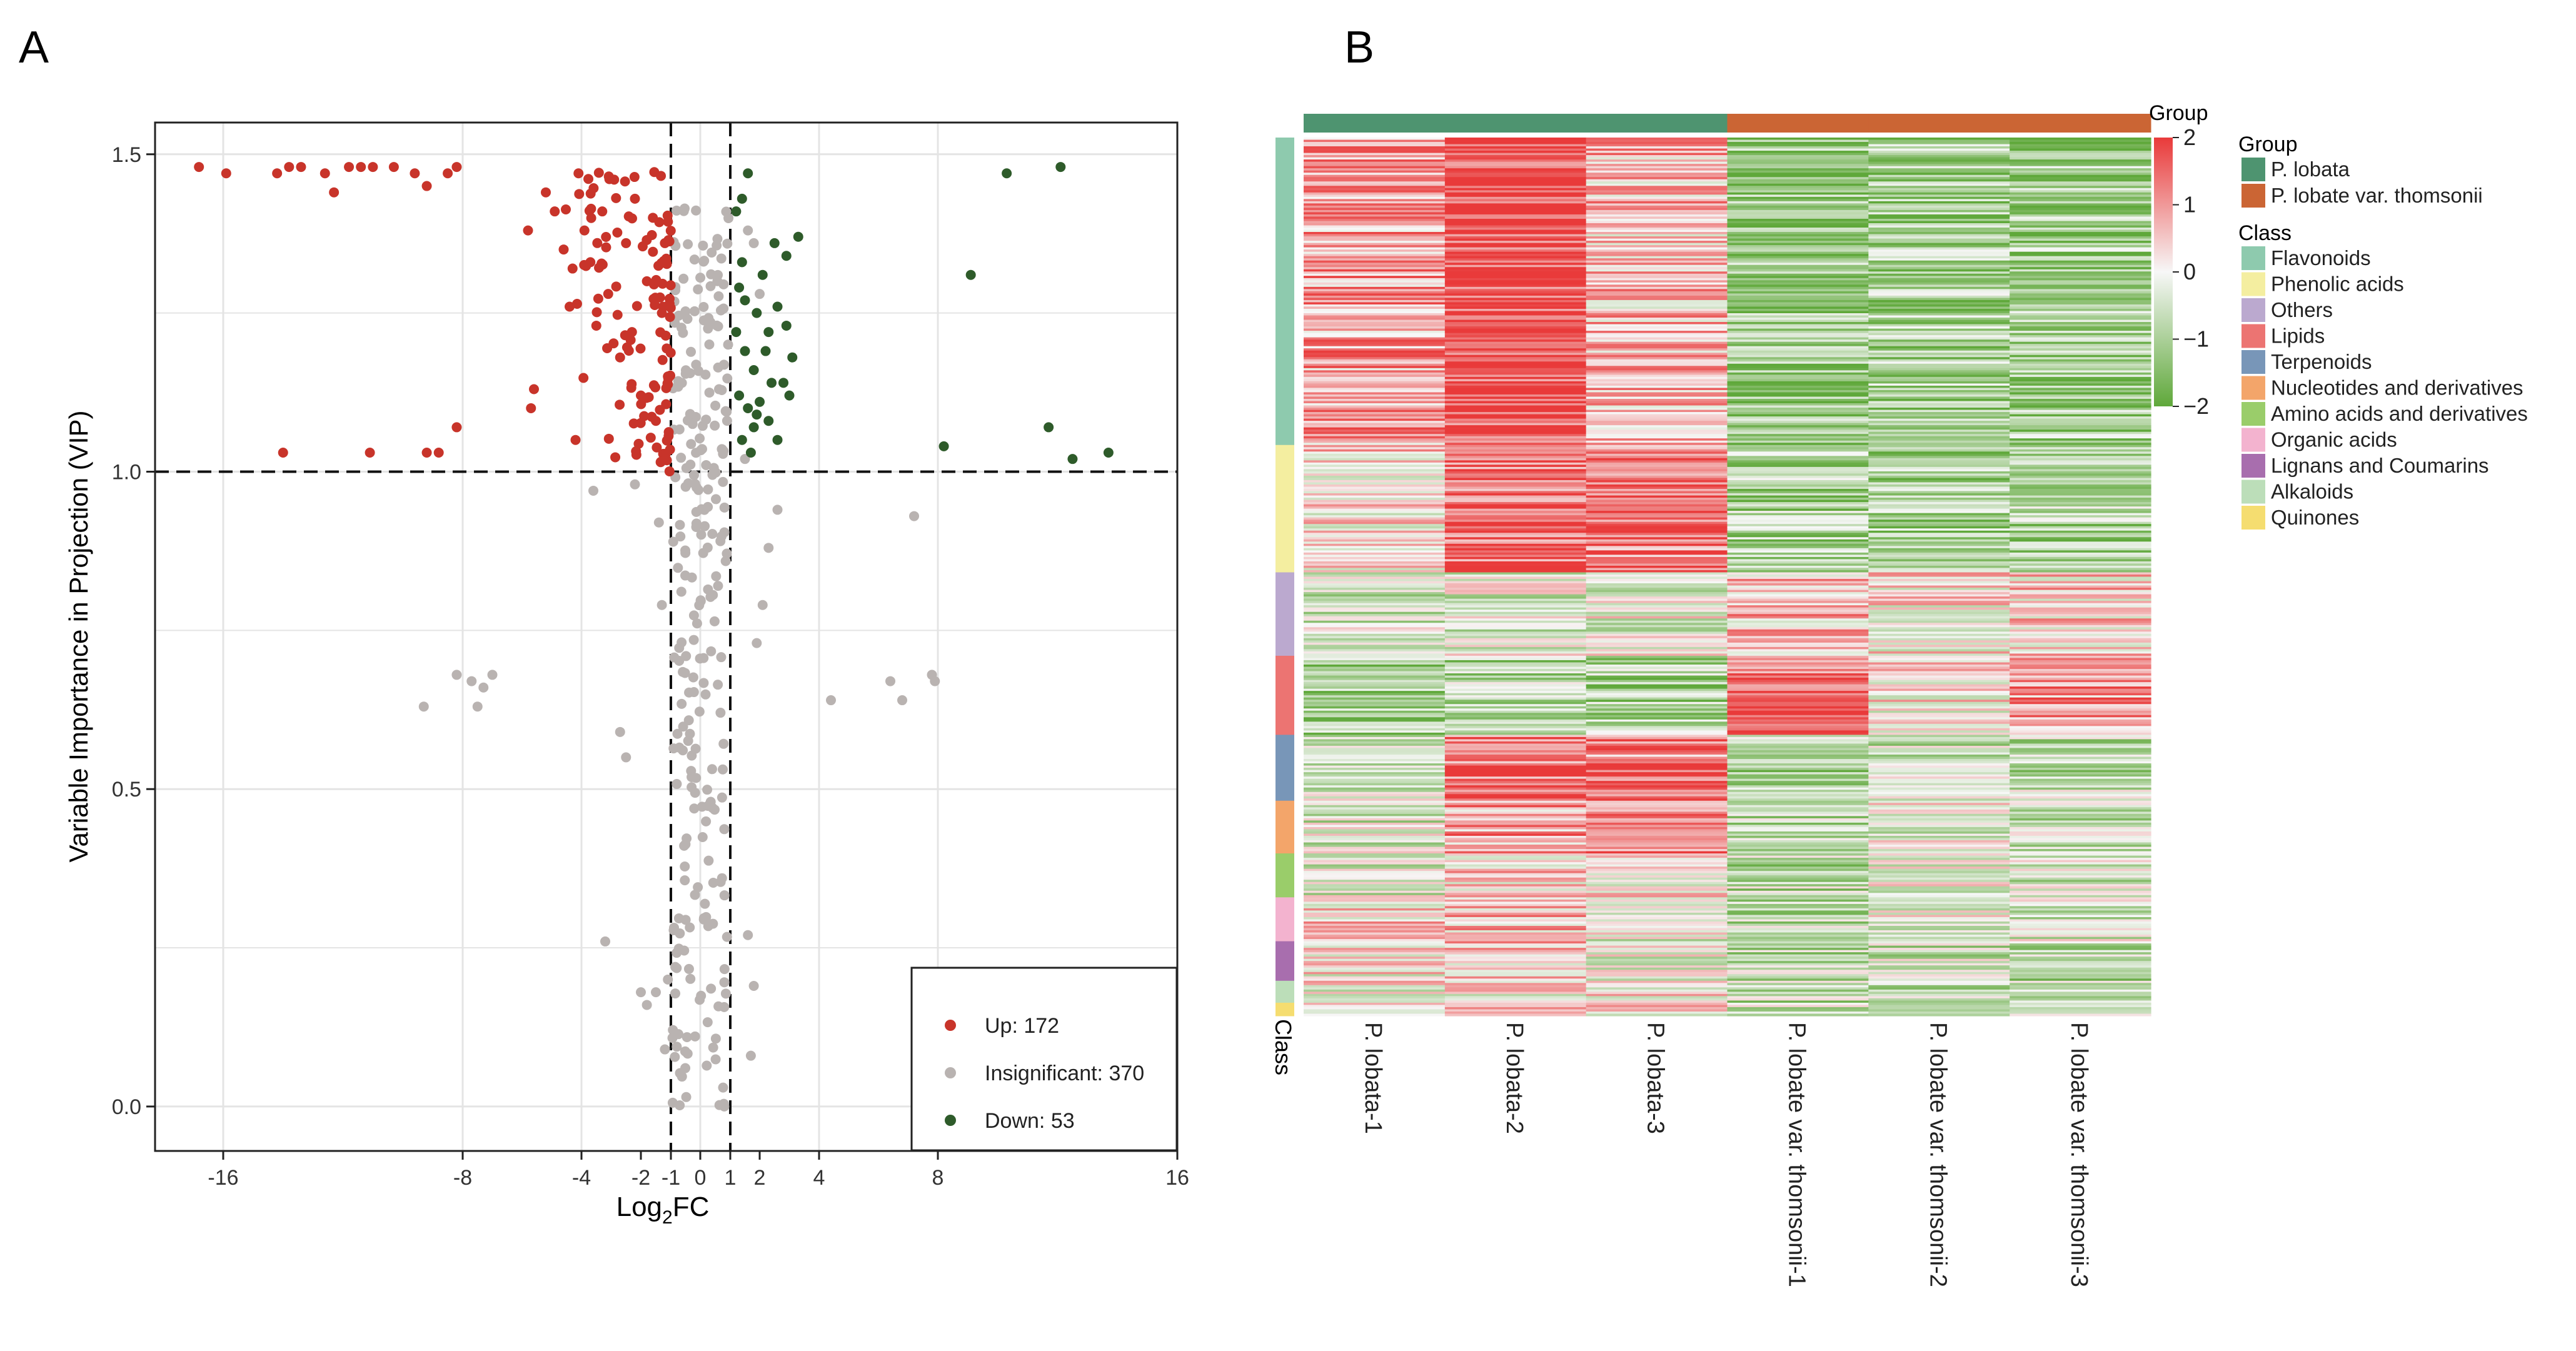 The width and height of the screenshot is (2576, 1351). What do you see at coordinates (1798, 123) in the screenshot?
I see `group-bar-segment` at bounding box center [1798, 123].